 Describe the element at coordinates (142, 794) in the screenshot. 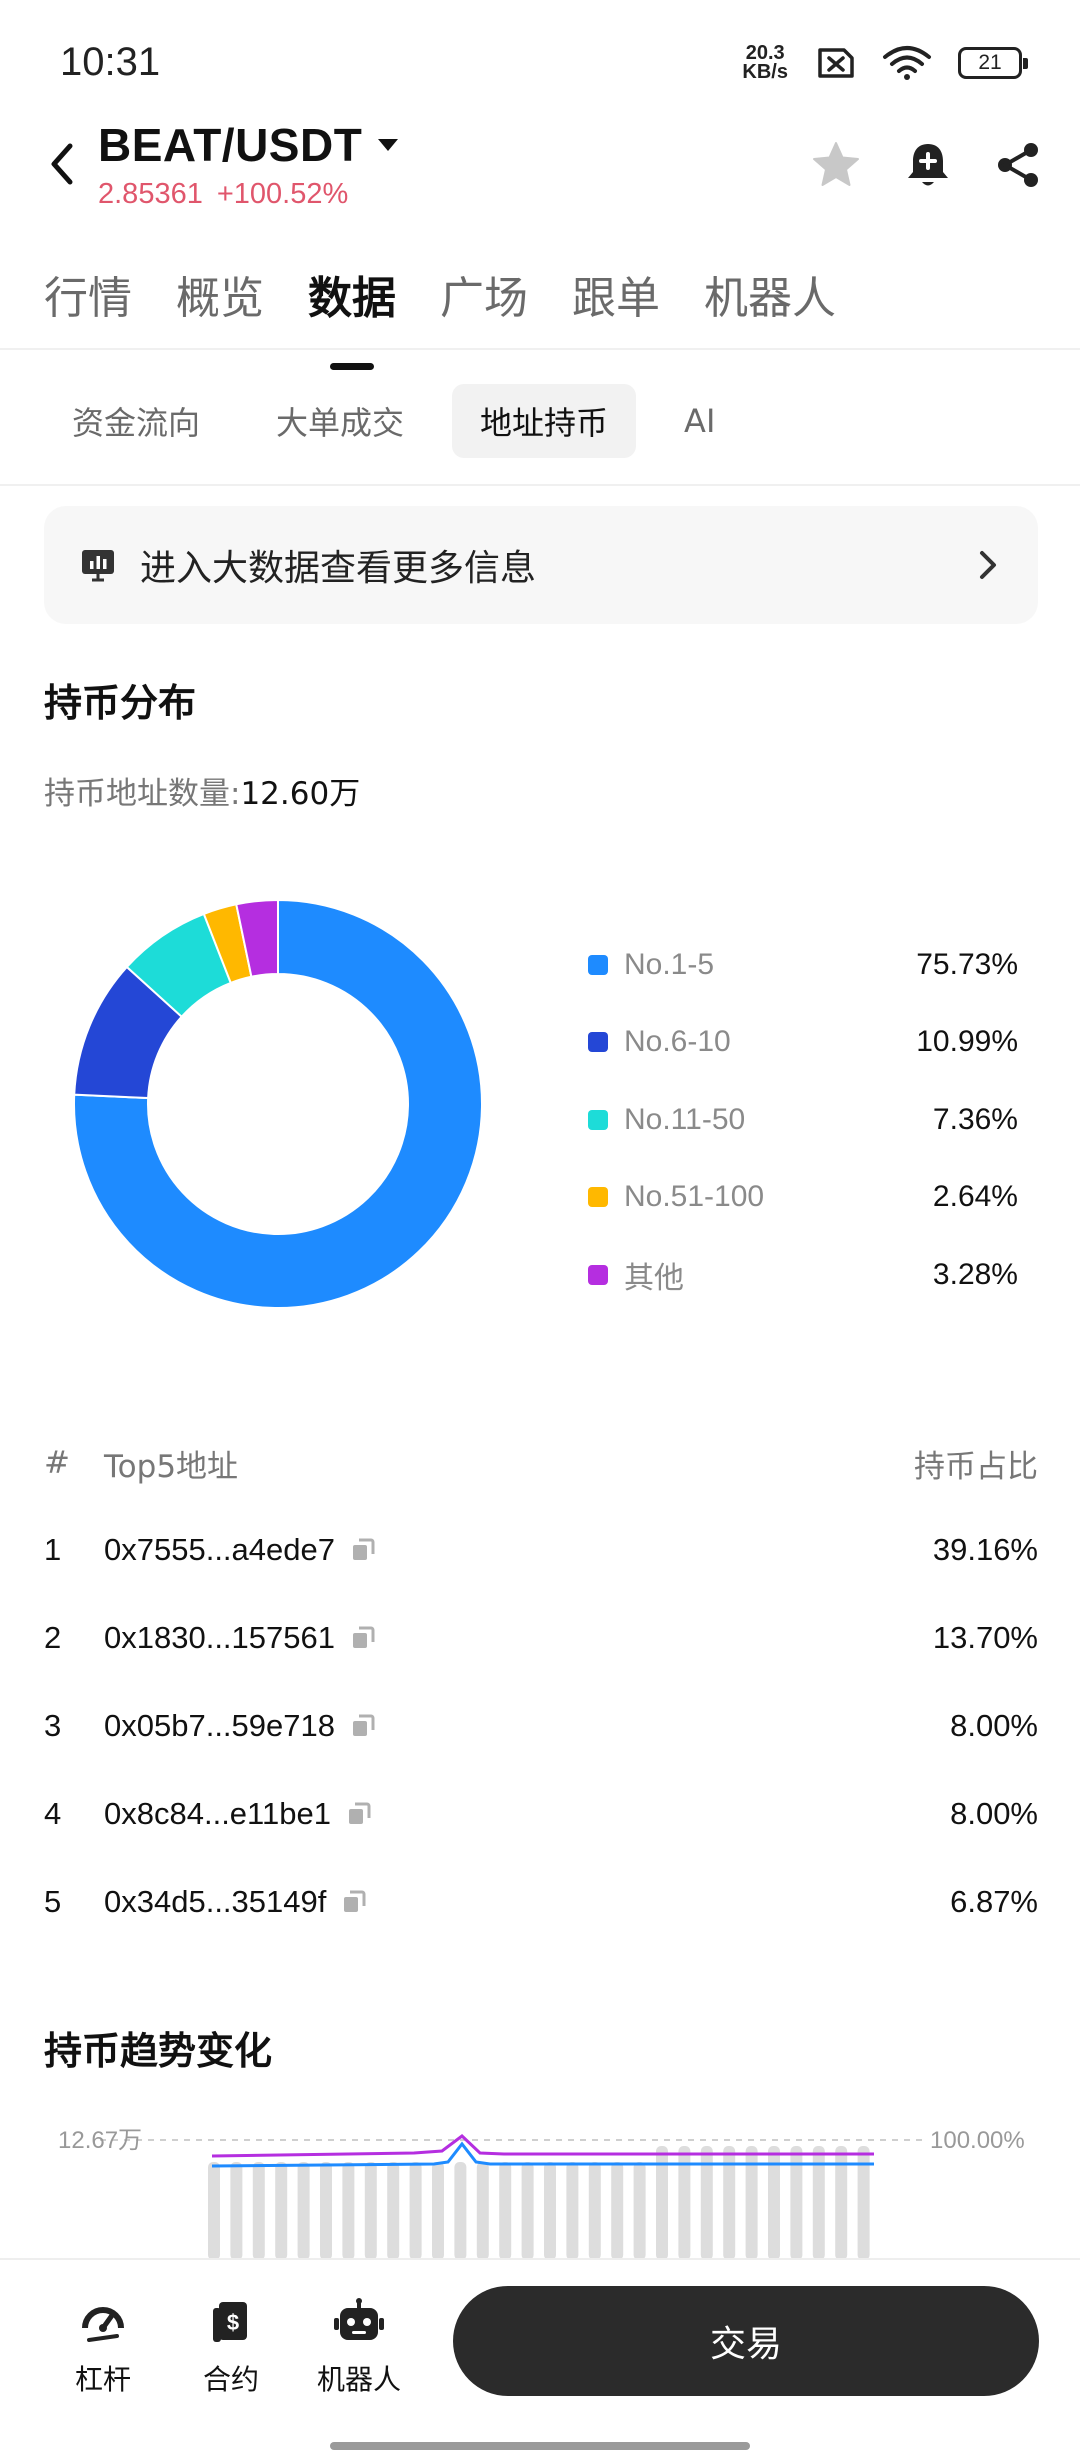

I see `holders-count-label: 持币地址数量:` at that location.